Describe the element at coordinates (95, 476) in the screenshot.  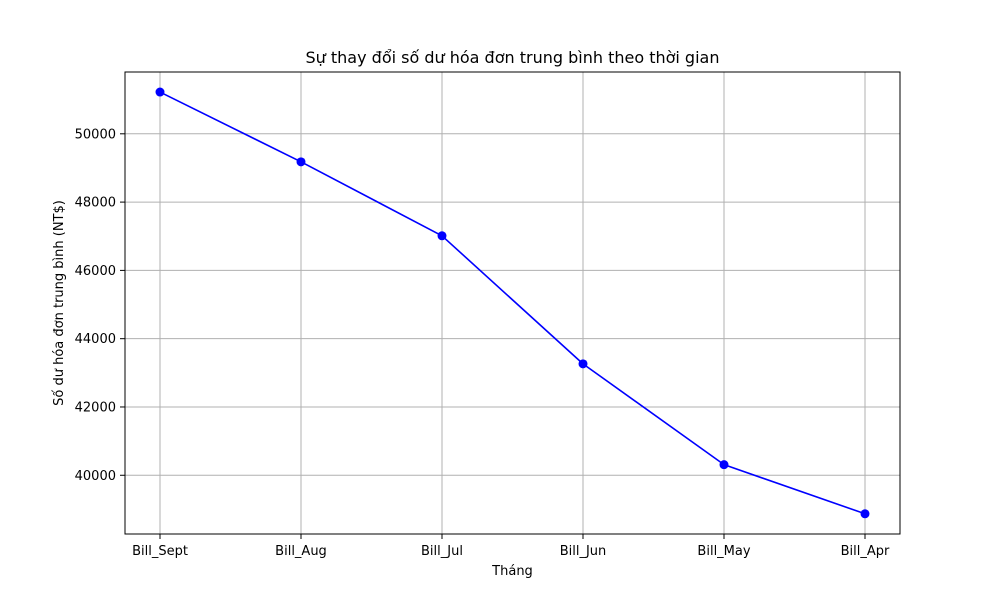
I see `y-tick-label: 40000` at that location.